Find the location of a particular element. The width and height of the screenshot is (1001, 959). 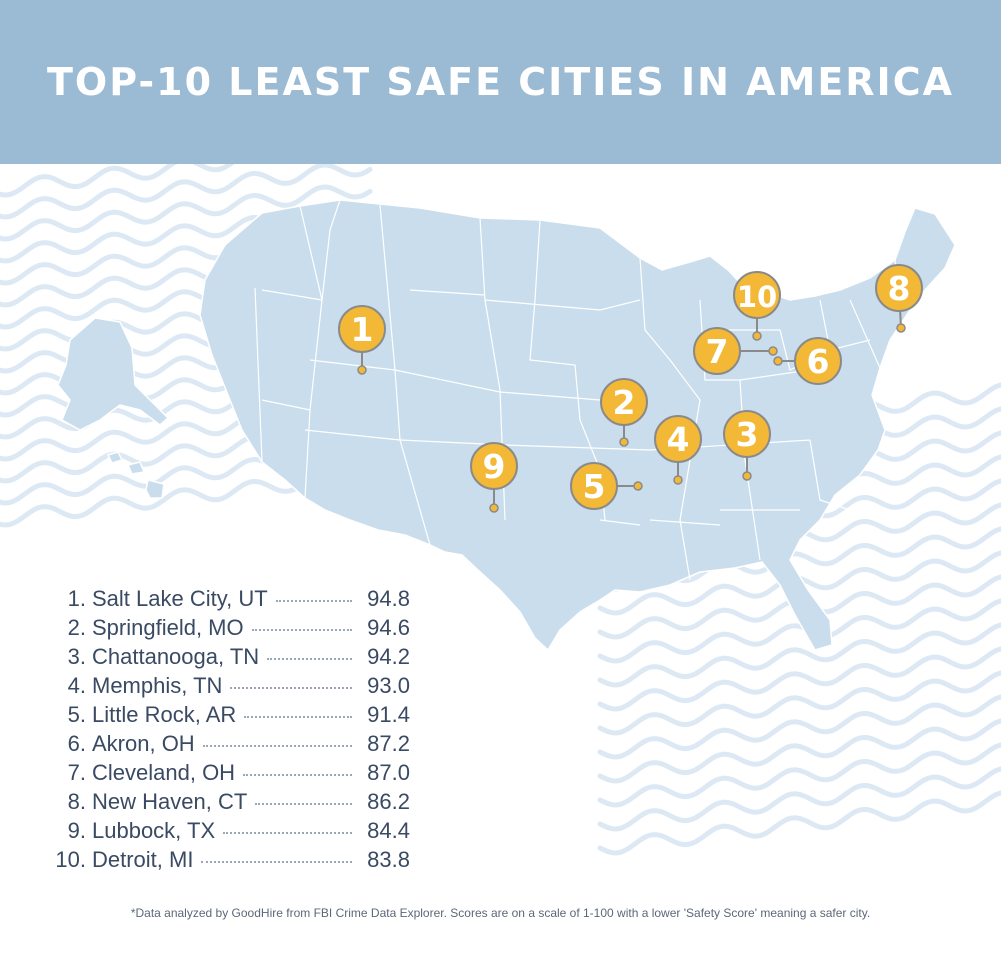

rank-number: 3. is located at coordinates (76, 656).